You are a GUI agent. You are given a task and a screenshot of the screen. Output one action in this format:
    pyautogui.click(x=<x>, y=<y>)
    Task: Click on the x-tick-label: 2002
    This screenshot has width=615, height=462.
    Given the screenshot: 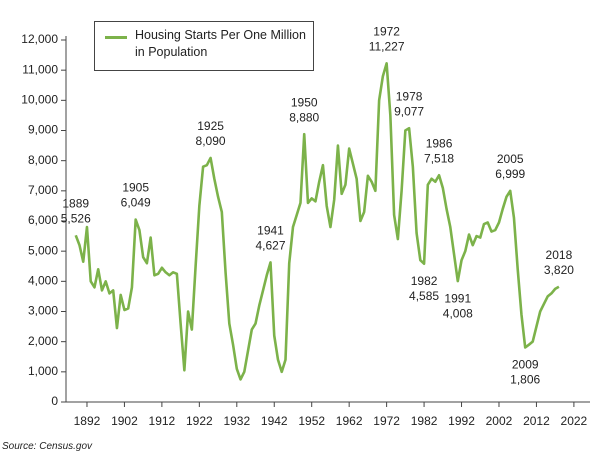 What is the action you would take?
    pyautogui.click(x=499, y=421)
    